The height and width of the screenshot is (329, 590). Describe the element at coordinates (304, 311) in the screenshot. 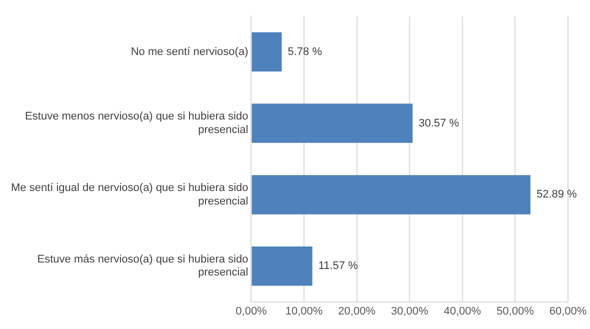

I see `x-tick-label: 10,00%` at that location.